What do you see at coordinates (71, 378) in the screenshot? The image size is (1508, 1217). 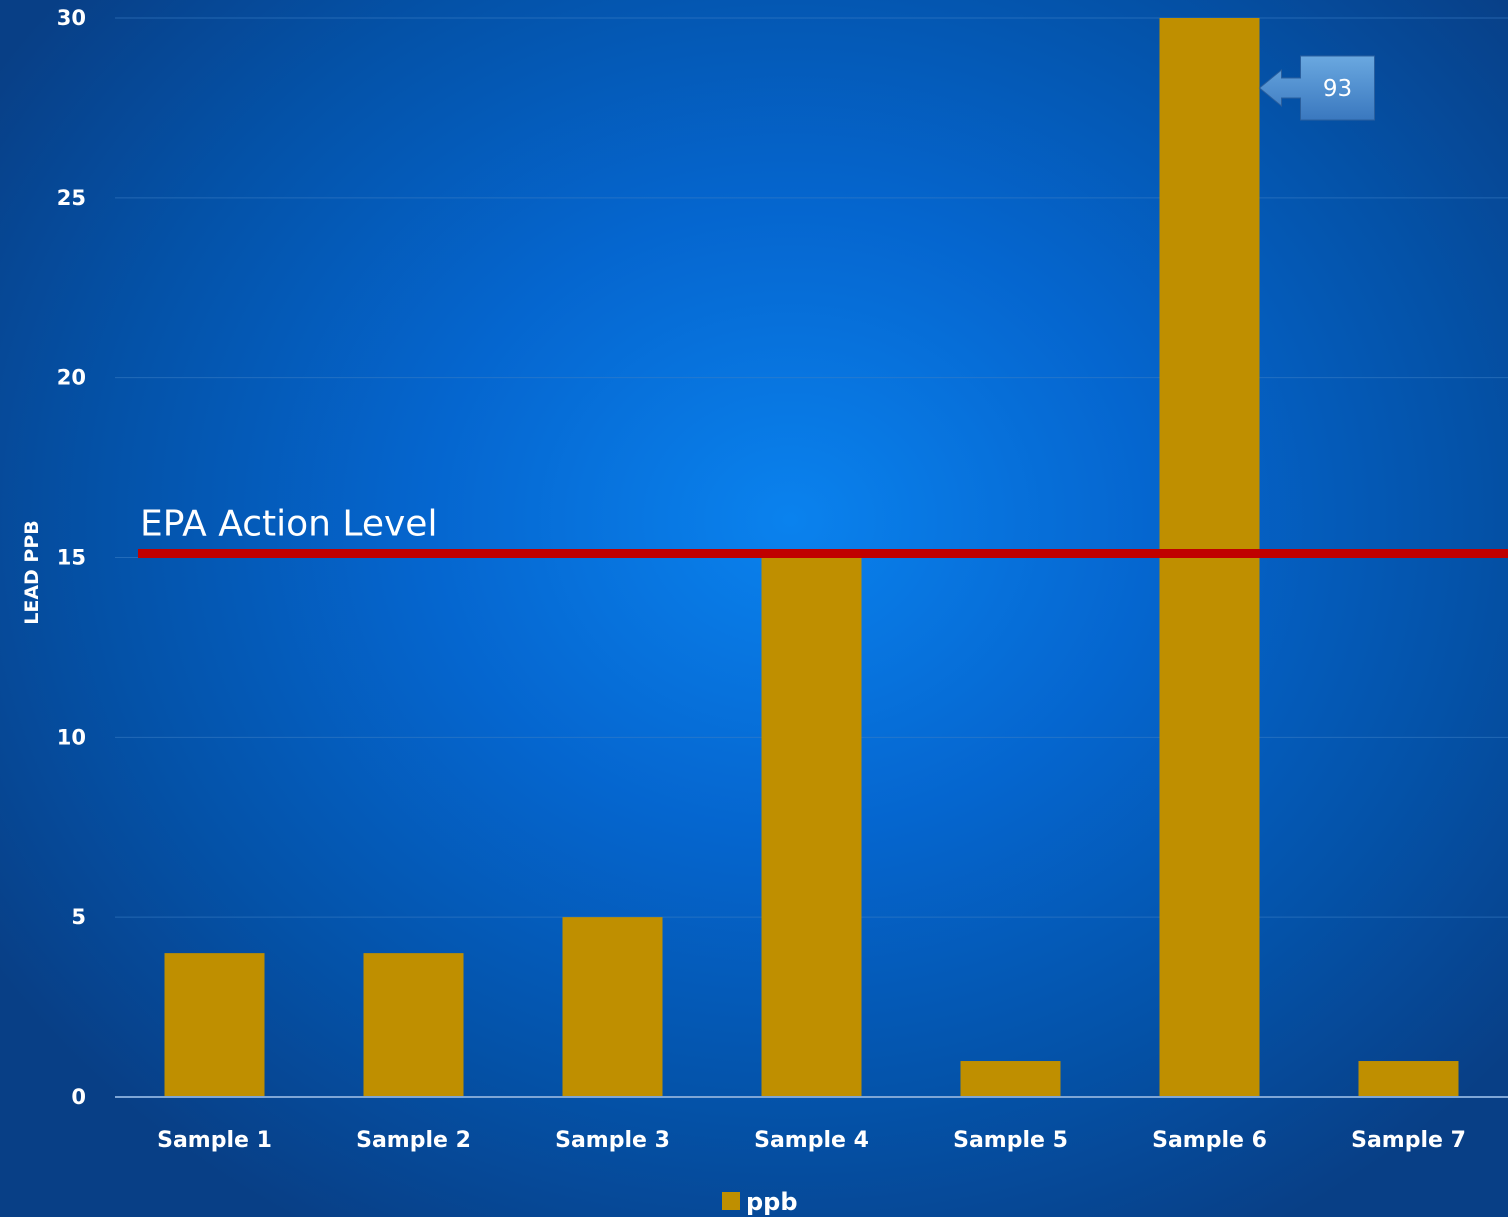 I see `y-tick-label: 20` at bounding box center [71, 378].